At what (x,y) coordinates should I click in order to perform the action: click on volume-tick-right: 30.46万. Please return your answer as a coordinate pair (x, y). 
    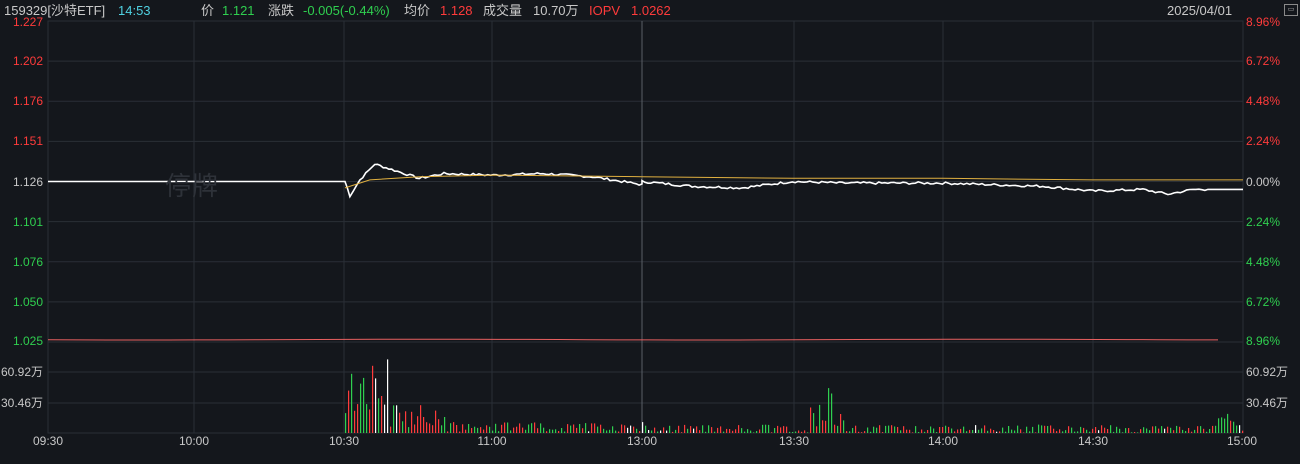
    Looking at the image, I should click on (1267, 403).